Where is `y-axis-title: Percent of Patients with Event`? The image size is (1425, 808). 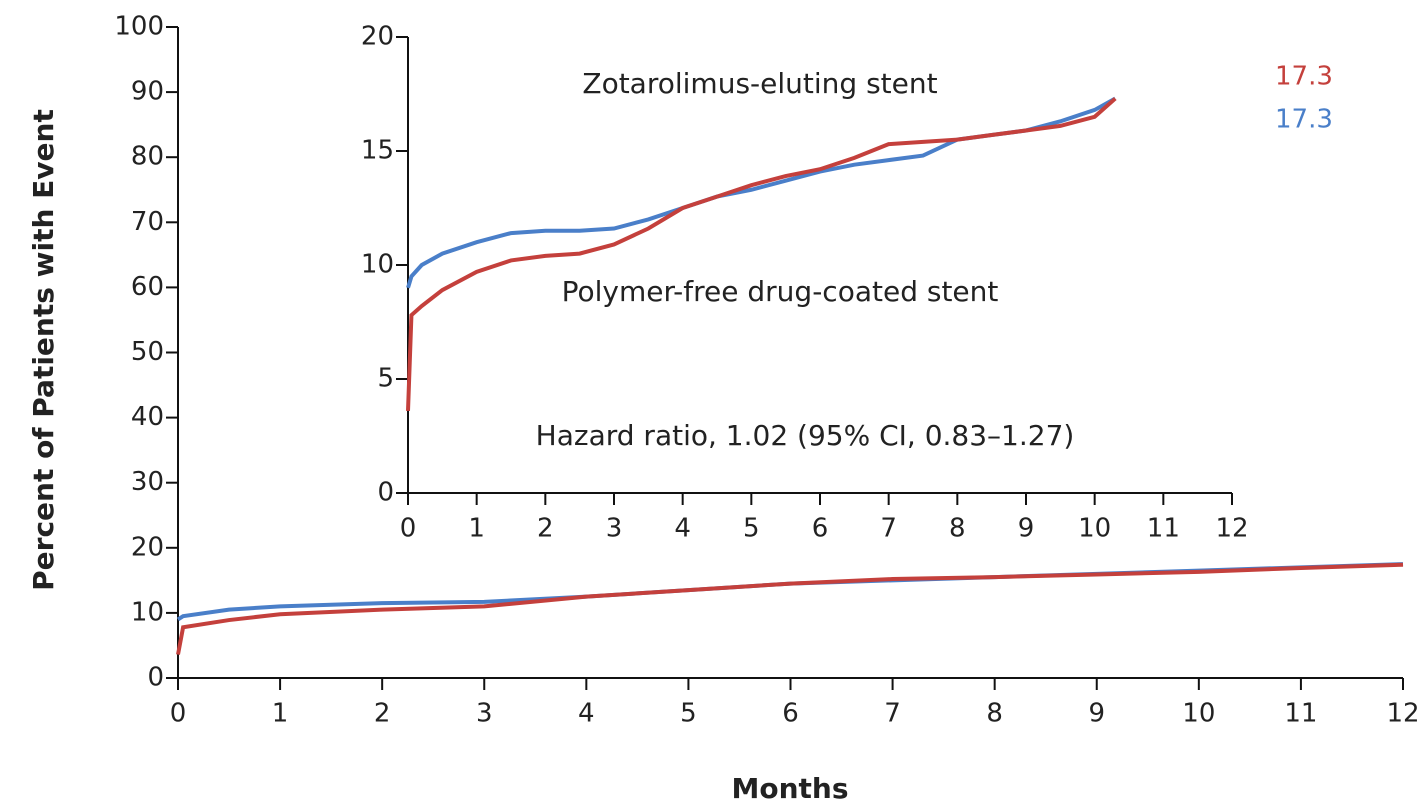
y-axis-title: Percent of Patients with Event is located at coordinates (43, 350).